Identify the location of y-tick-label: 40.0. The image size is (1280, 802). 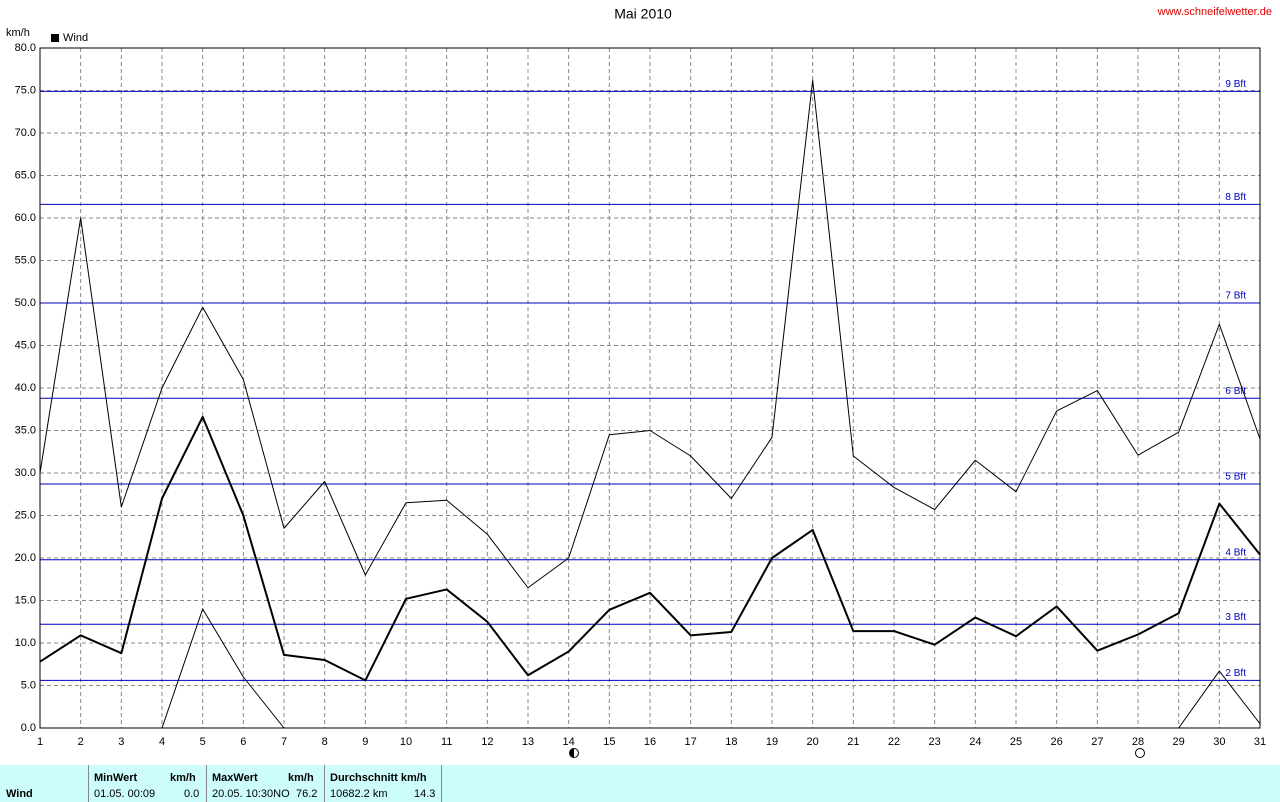
(25, 388).